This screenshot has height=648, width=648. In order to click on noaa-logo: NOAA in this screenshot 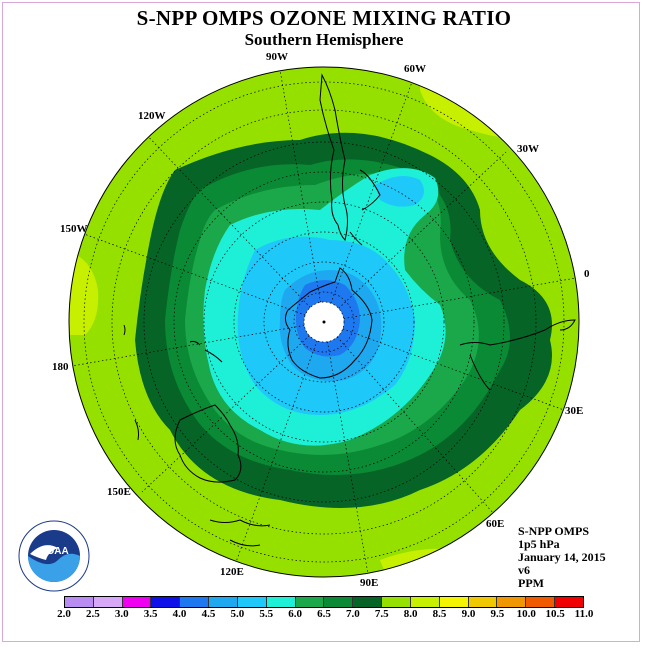, I will do `click(54, 556)`.